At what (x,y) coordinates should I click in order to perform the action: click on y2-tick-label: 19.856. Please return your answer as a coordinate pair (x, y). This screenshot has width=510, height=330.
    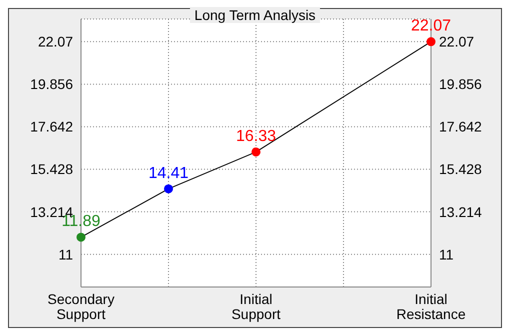
    Looking at the image, I should click on (460, 84).